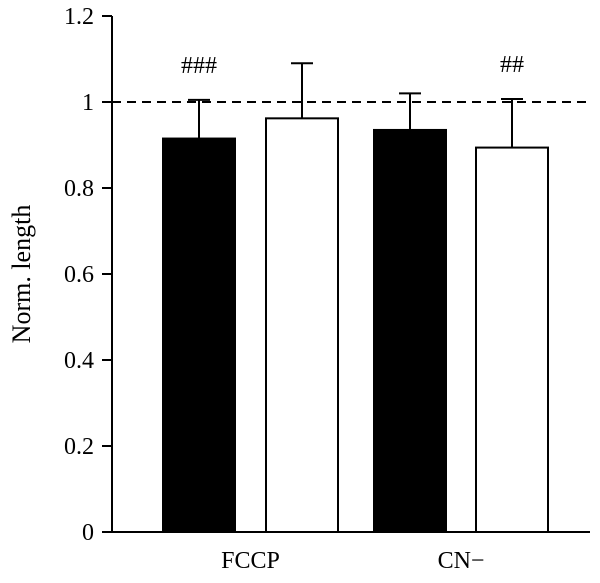 This screenshot has height=583, width=600. I want to click on y-tick-label: 1.2, so click(79, 17).